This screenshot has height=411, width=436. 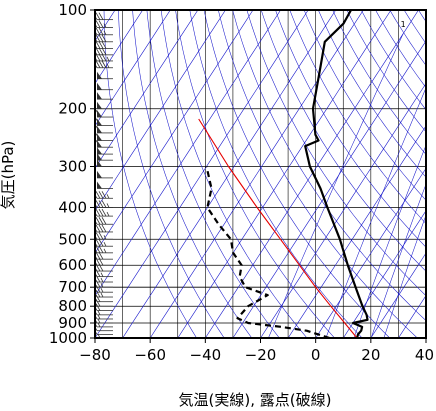 What do you see at coordinates (150, 355) in the screenshot?
I see `x-tick-label: −60` at bounding box center [150, 355].